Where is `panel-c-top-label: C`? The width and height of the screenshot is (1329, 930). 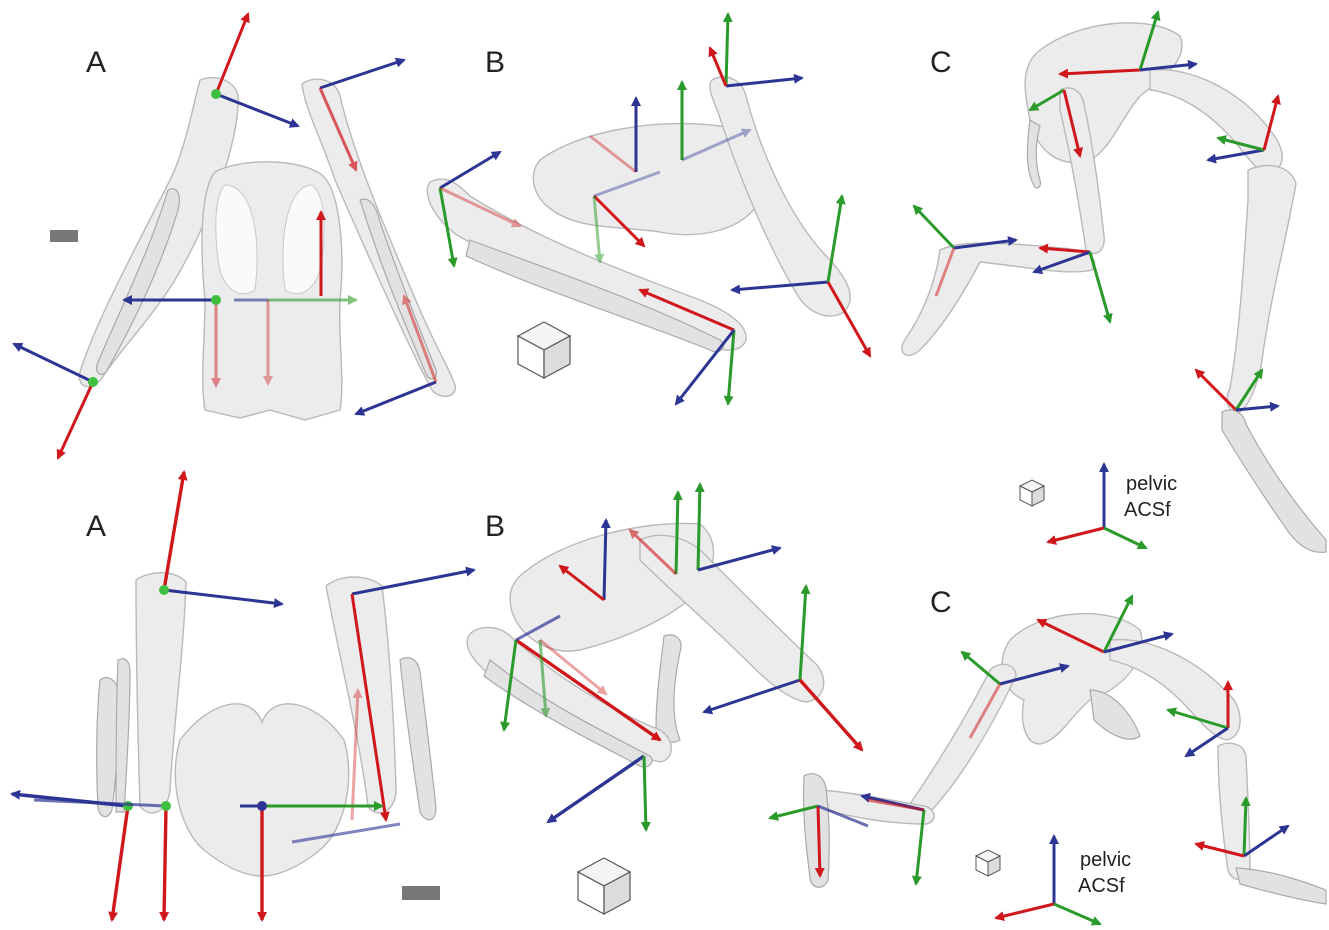
panel-c-top-label: C is located at coordinates (941, 62).